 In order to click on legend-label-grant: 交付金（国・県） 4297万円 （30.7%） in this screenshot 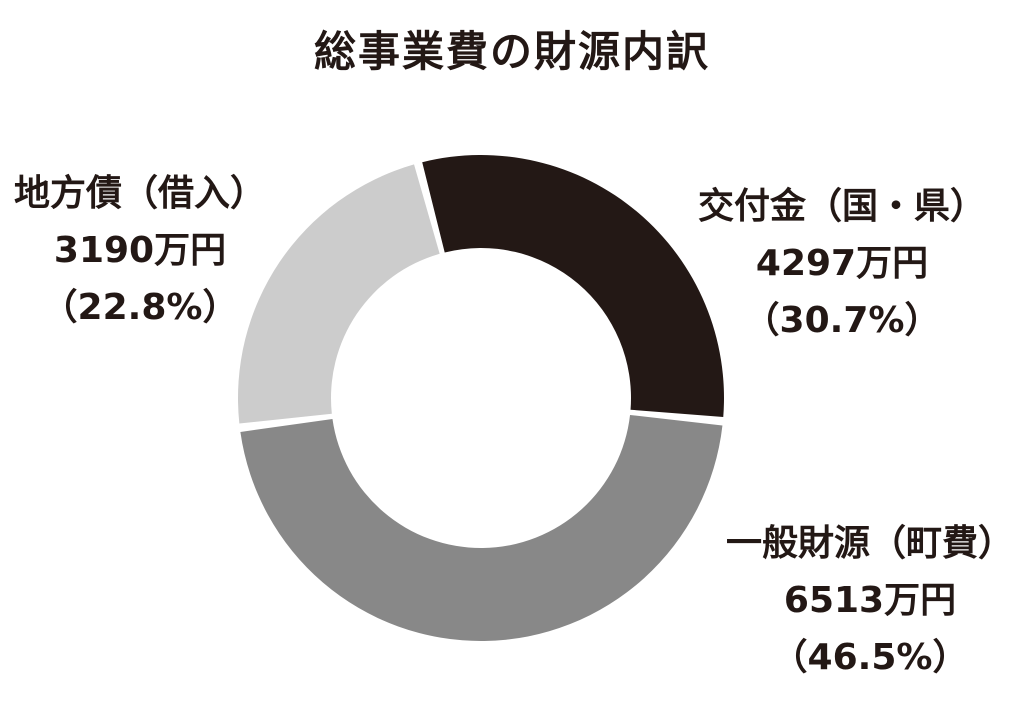, I will do `click(842, 263)`.